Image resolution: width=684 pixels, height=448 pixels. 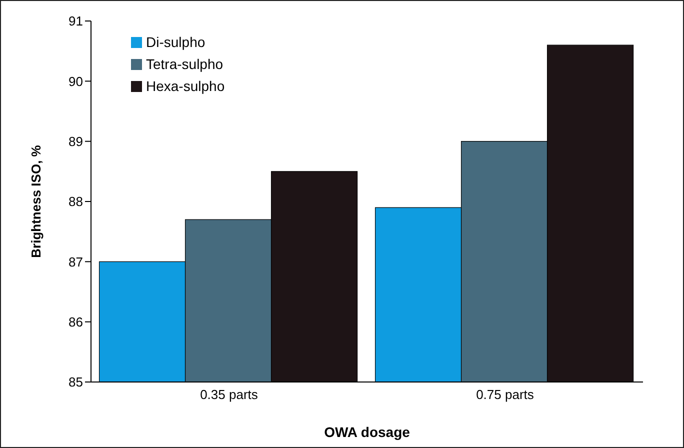 What do you see at coordinates (75, 382) in the screenshot?
I see `y-tick-label: 85` at bounding box center [75, 382].